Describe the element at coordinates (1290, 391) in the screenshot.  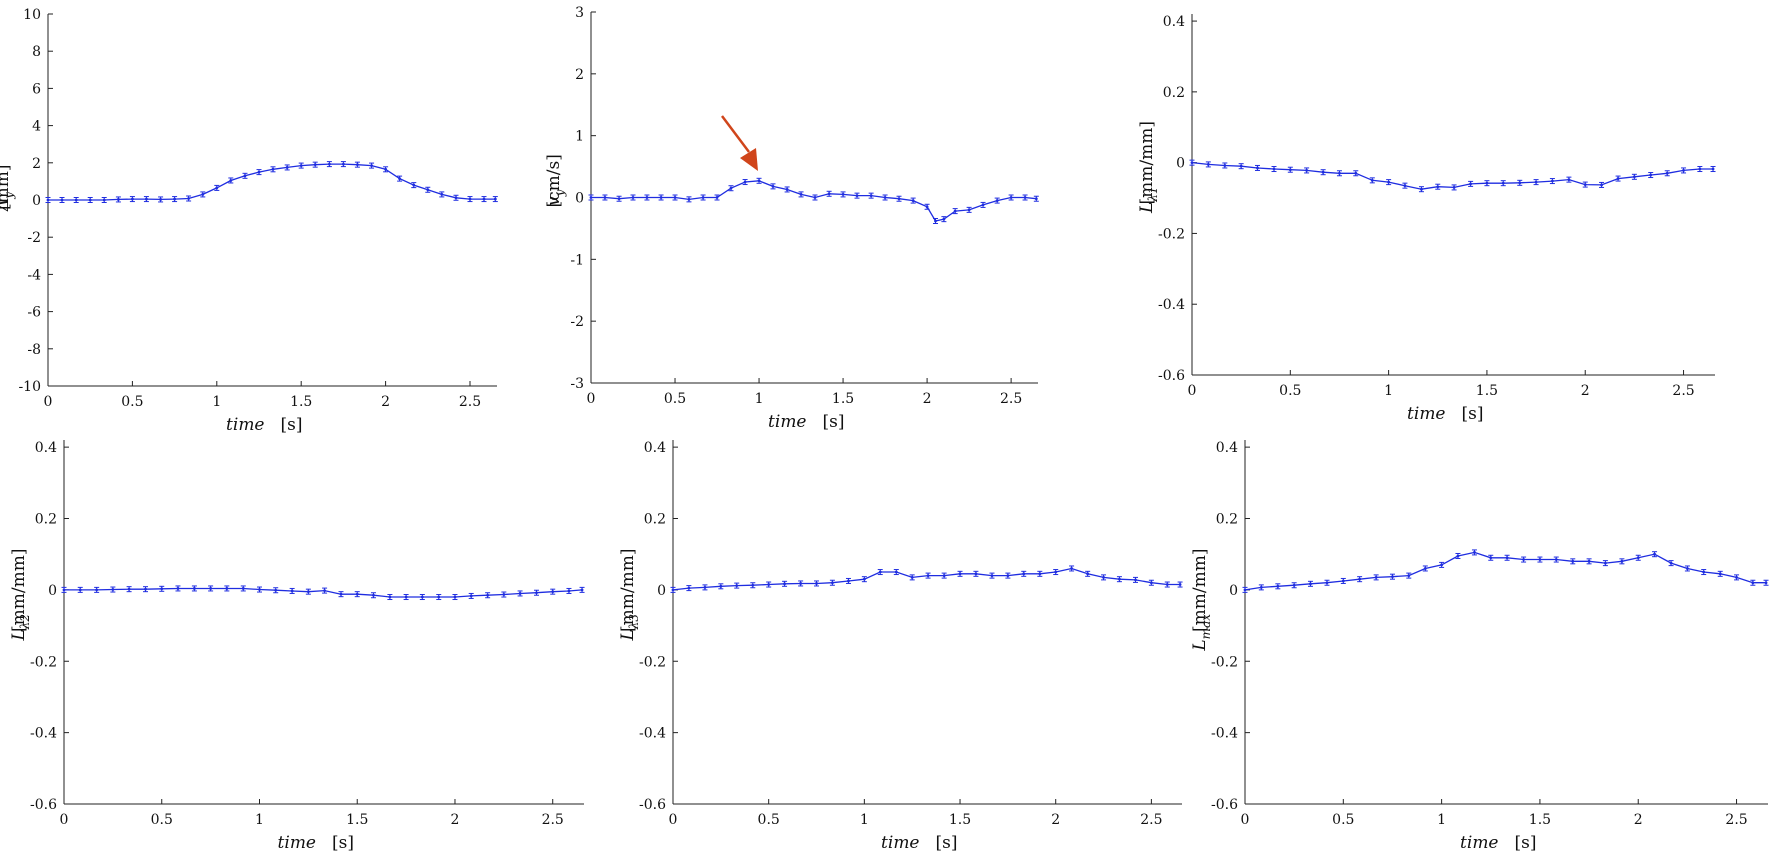
I see `x-tick-label: 0.5` at that location.